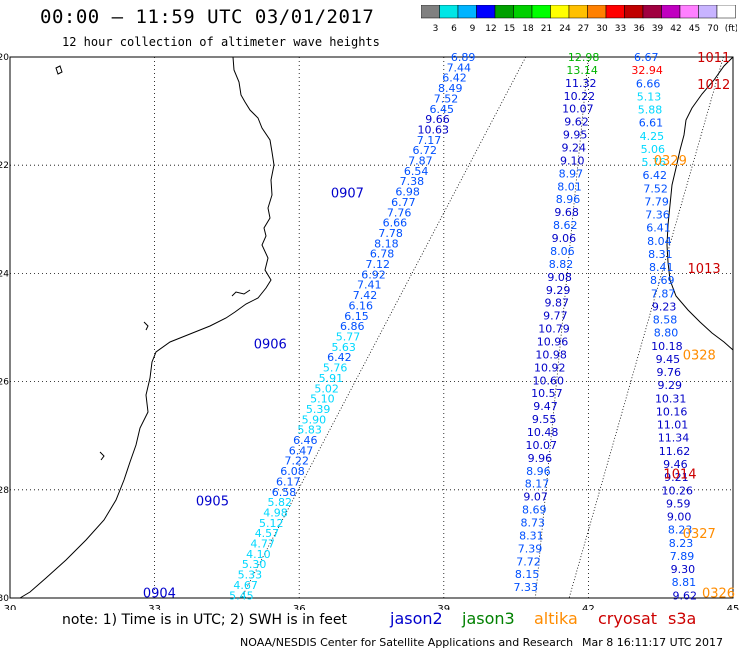 The image size is (740, 650). What do you see at coordinates (578, 109) in the screenshot?
I see `swh-value: 10.07` at bounding box center [578, 109].